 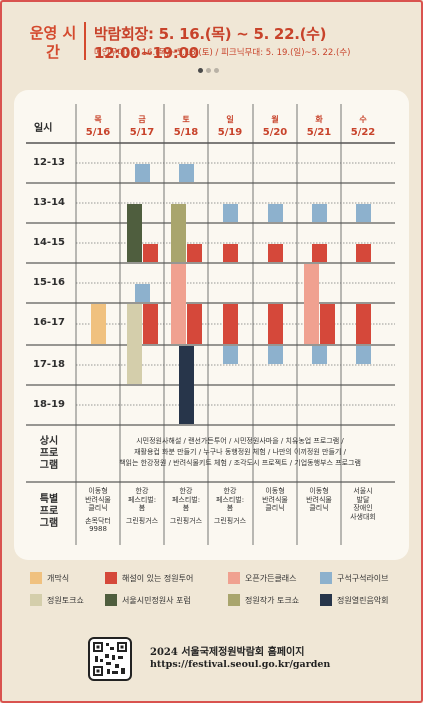 I want to click on special-program-text: 9988, so click(x=98, y=529).